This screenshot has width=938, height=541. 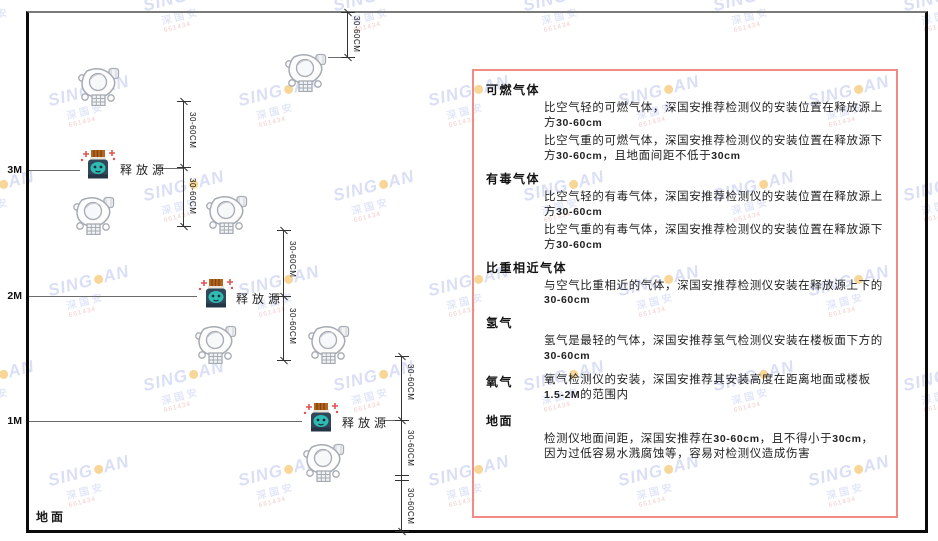 What do you see at coordinates (337, 57) in the screenshot?
I see `leader-line-ceiling-detector` at bounding box center [337, 57].